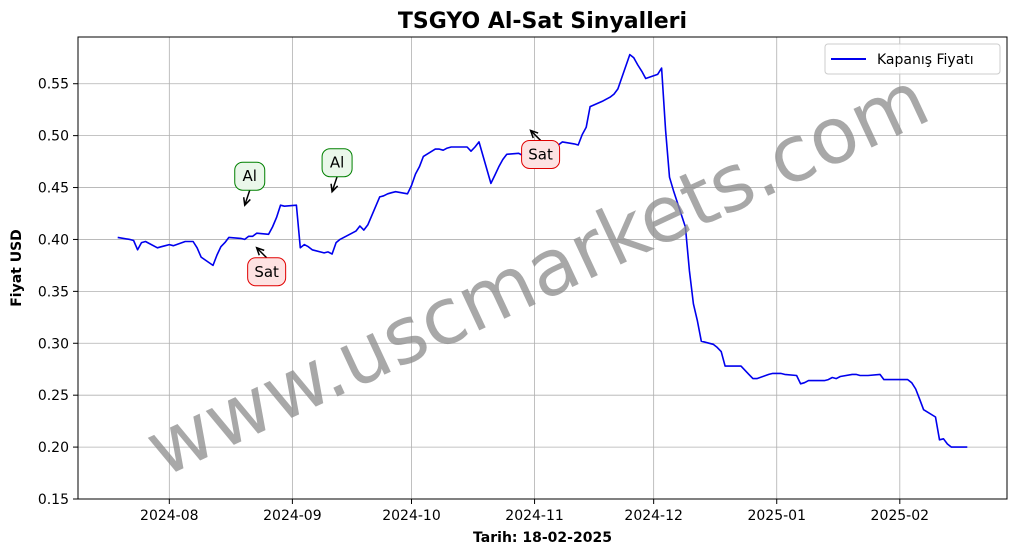 Image resolution: width=1017 pixels, height=554 pixels. I want to click on signal-annotations: Al Sat Al Sat, so click(397, 208).